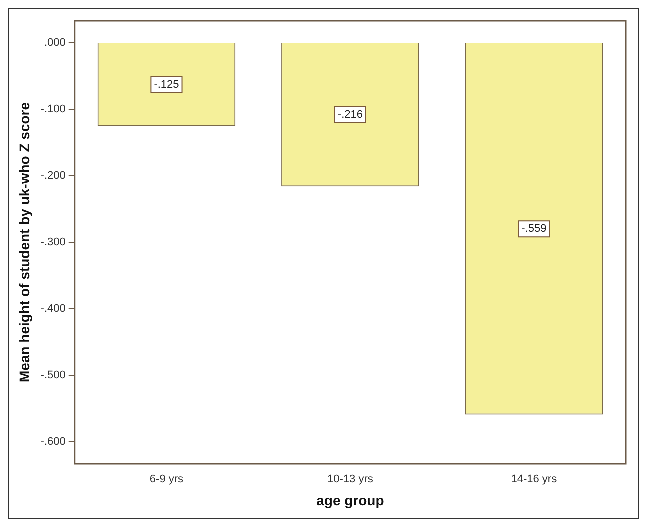 The width and height of the screenshot is (647, 527). What do you see at coordinates (53, 242) in the screenshot?
I see `y-tick-label: -.300` at bounding box center [53, 242].